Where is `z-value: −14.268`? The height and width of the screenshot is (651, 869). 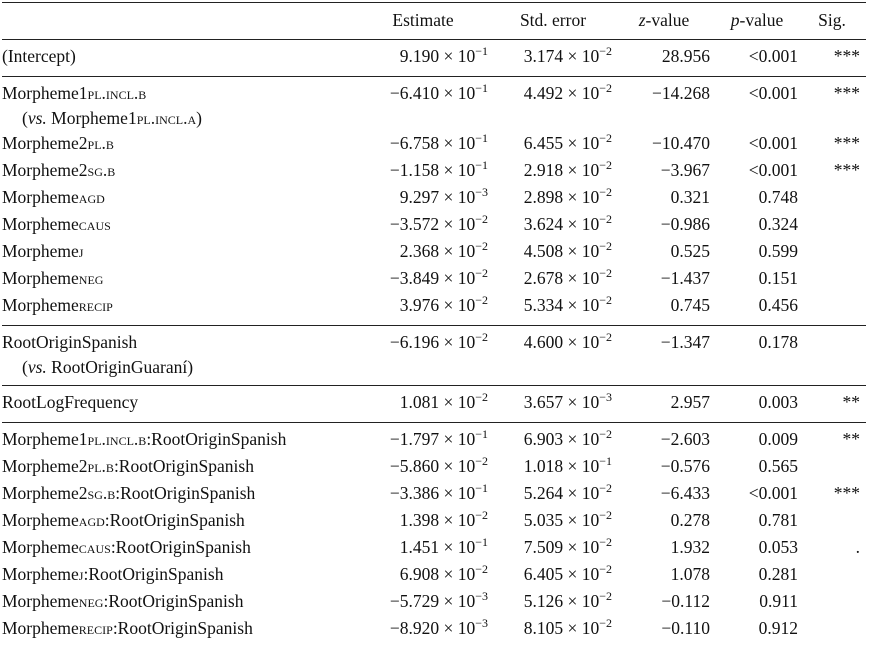
z-value: −14.268 is located at coordinates (667, 103).